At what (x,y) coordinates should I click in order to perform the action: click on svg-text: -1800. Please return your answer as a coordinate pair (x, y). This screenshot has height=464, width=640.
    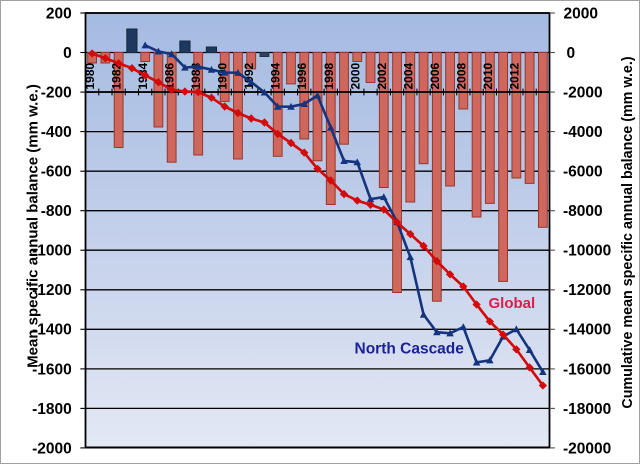
    Looking at the image, I should click on (52, 409).